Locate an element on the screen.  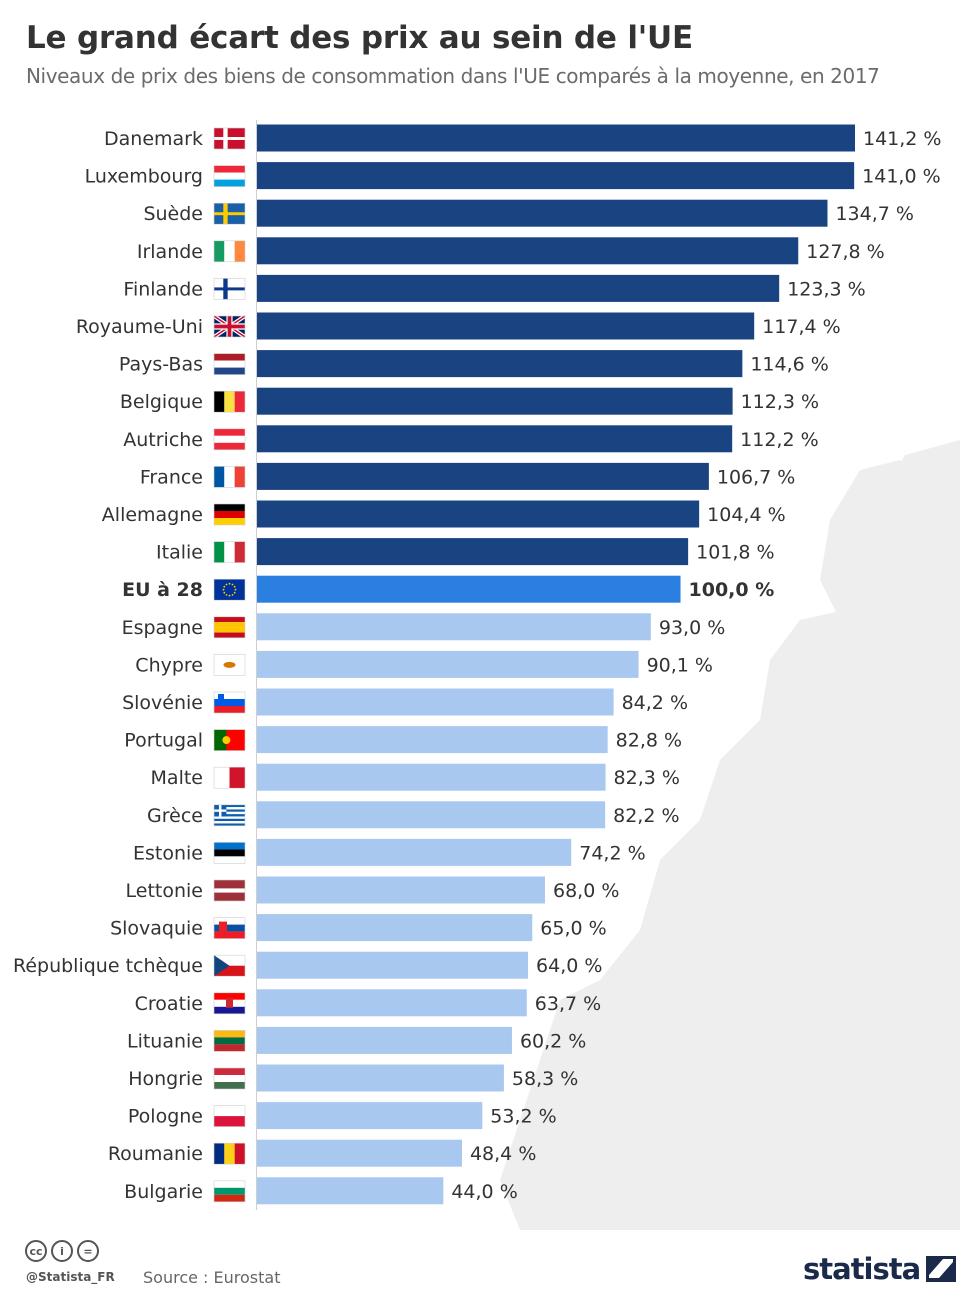
flag-poland-icon is located at coordinates (229, 1116).